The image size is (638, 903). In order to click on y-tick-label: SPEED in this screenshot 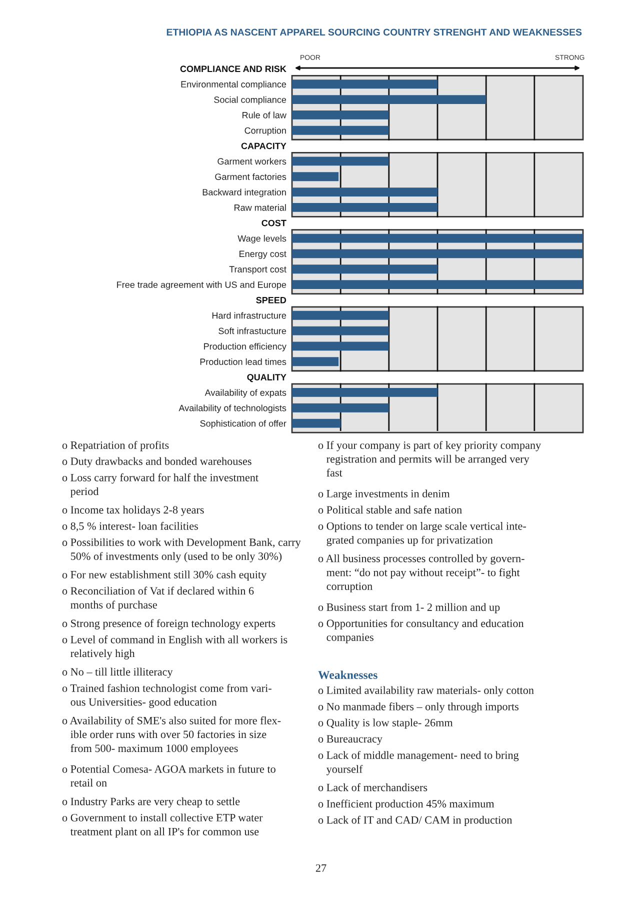, I will do `click(271, 300)`.